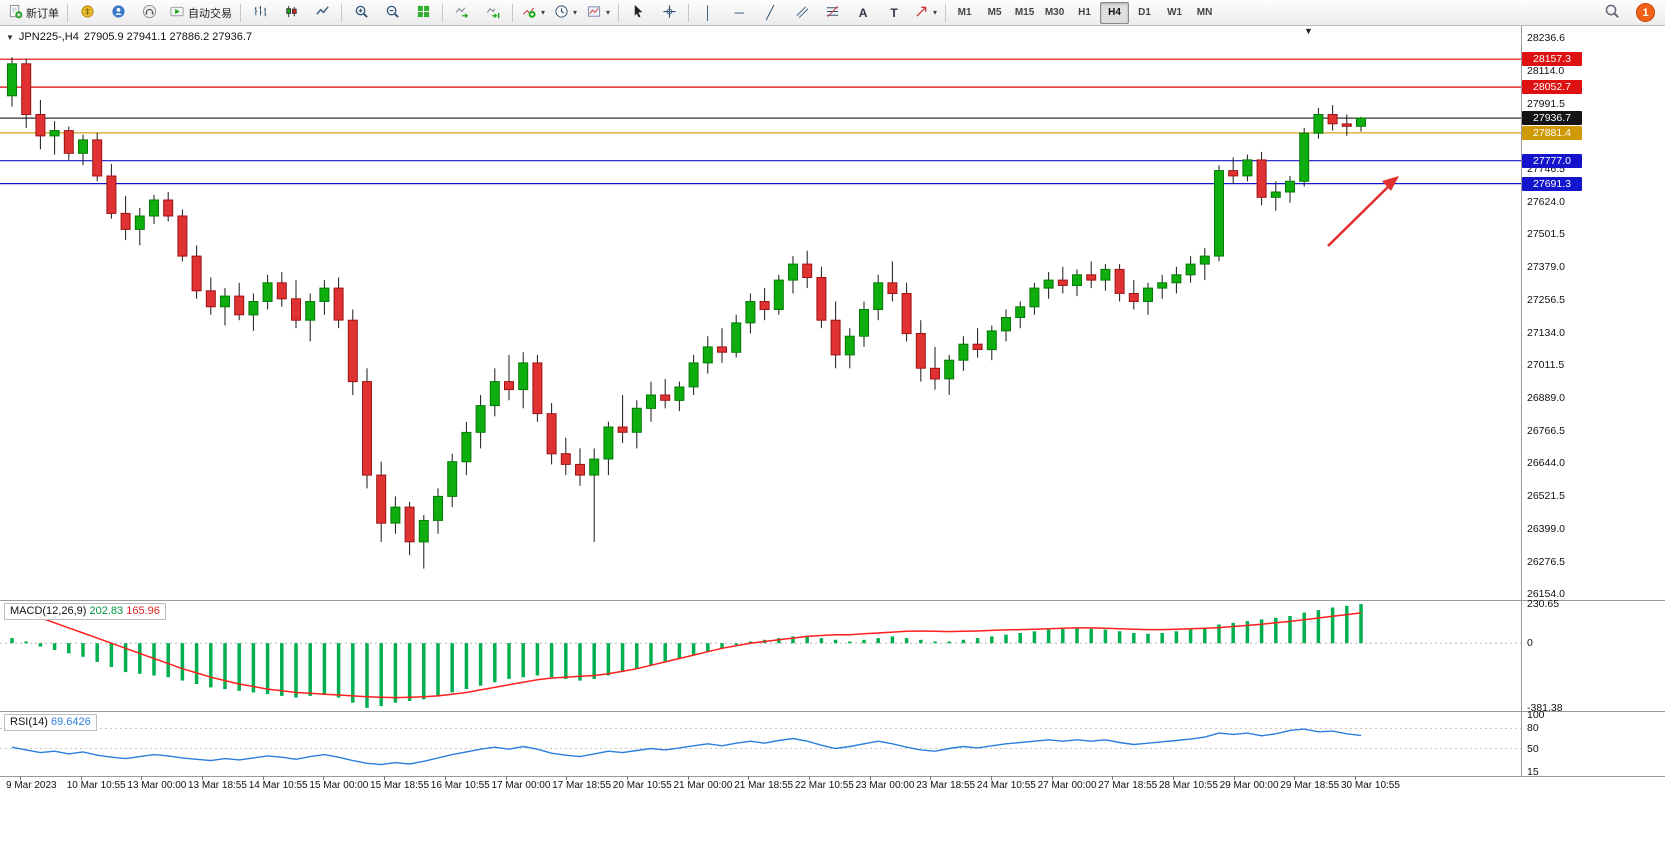  Describe the element at coordinates (739, 13) in the screenshot. I see `horizontal-line-tool-button: ─` at that location.